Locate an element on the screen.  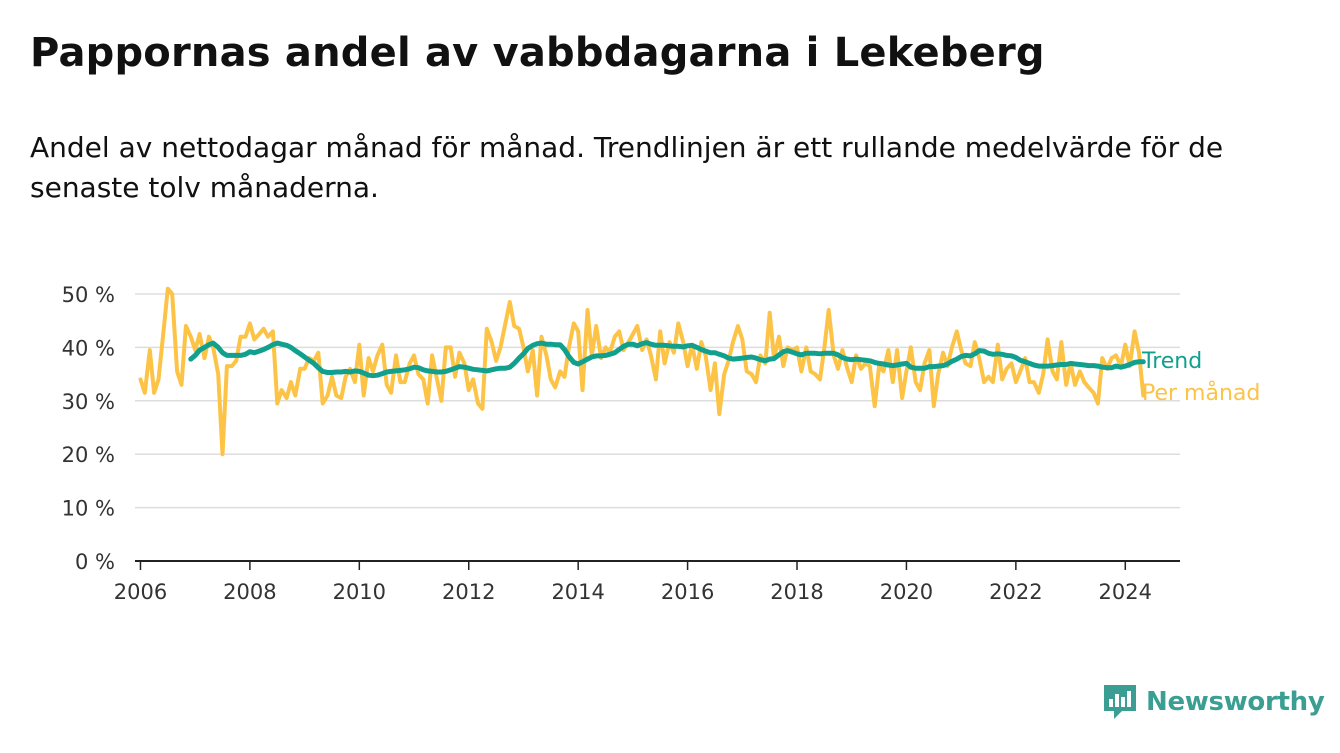
newsworthy-logo-icon is located at coordinates (1120, 702).